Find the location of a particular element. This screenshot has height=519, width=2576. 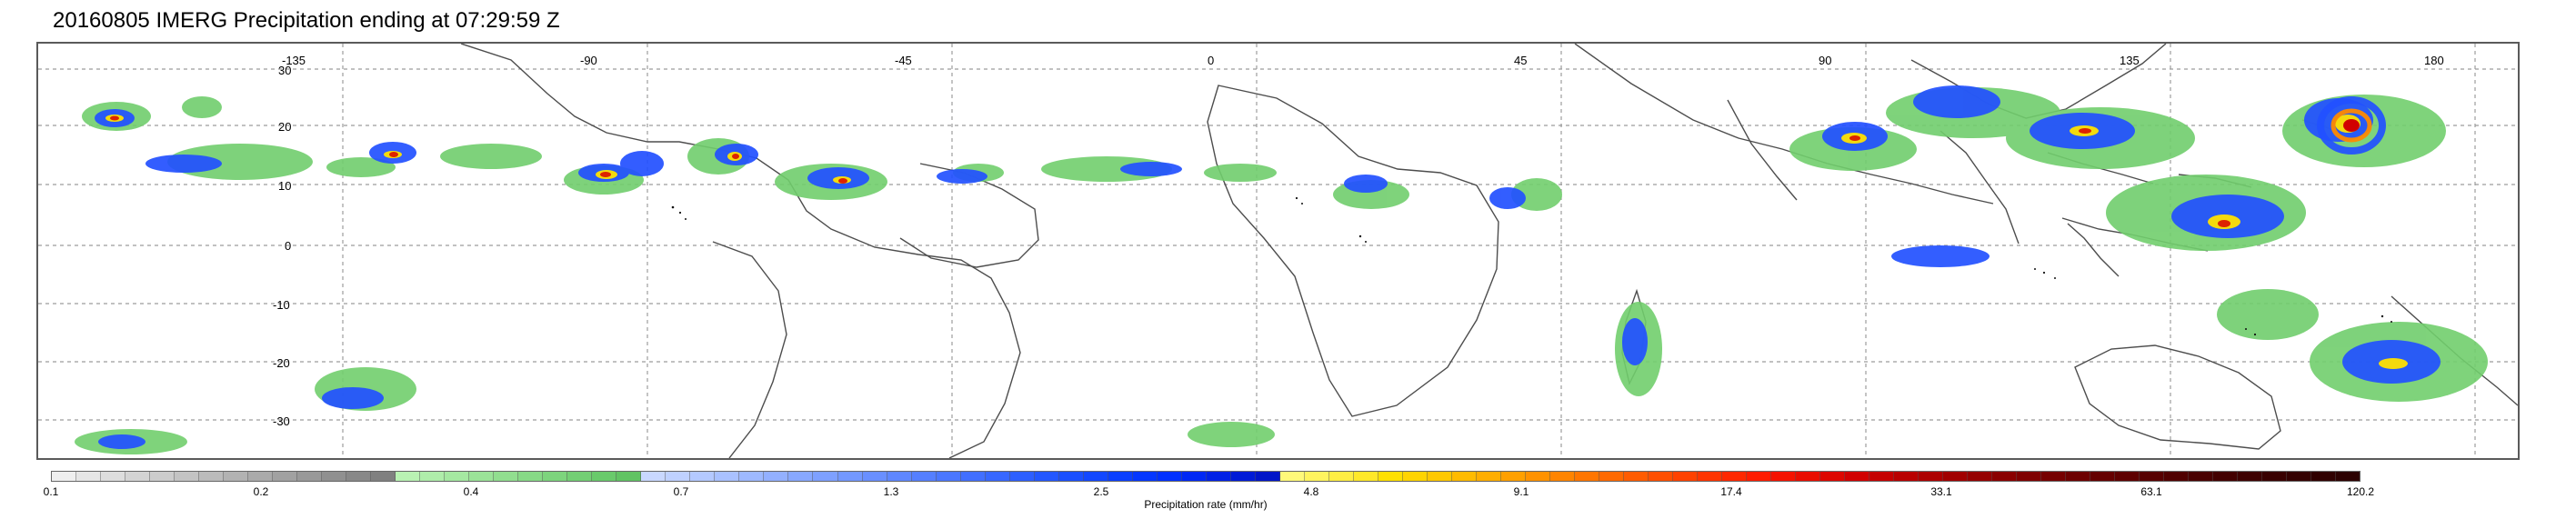

longitude-label: 180 is located at coordinates (2434, 61).